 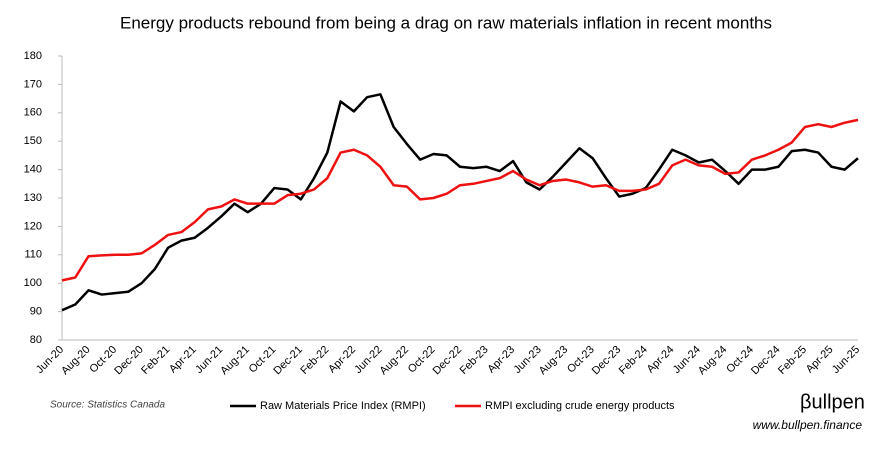 I want to click on x-tick-label: Dec-20, so click(x=129, y=361).